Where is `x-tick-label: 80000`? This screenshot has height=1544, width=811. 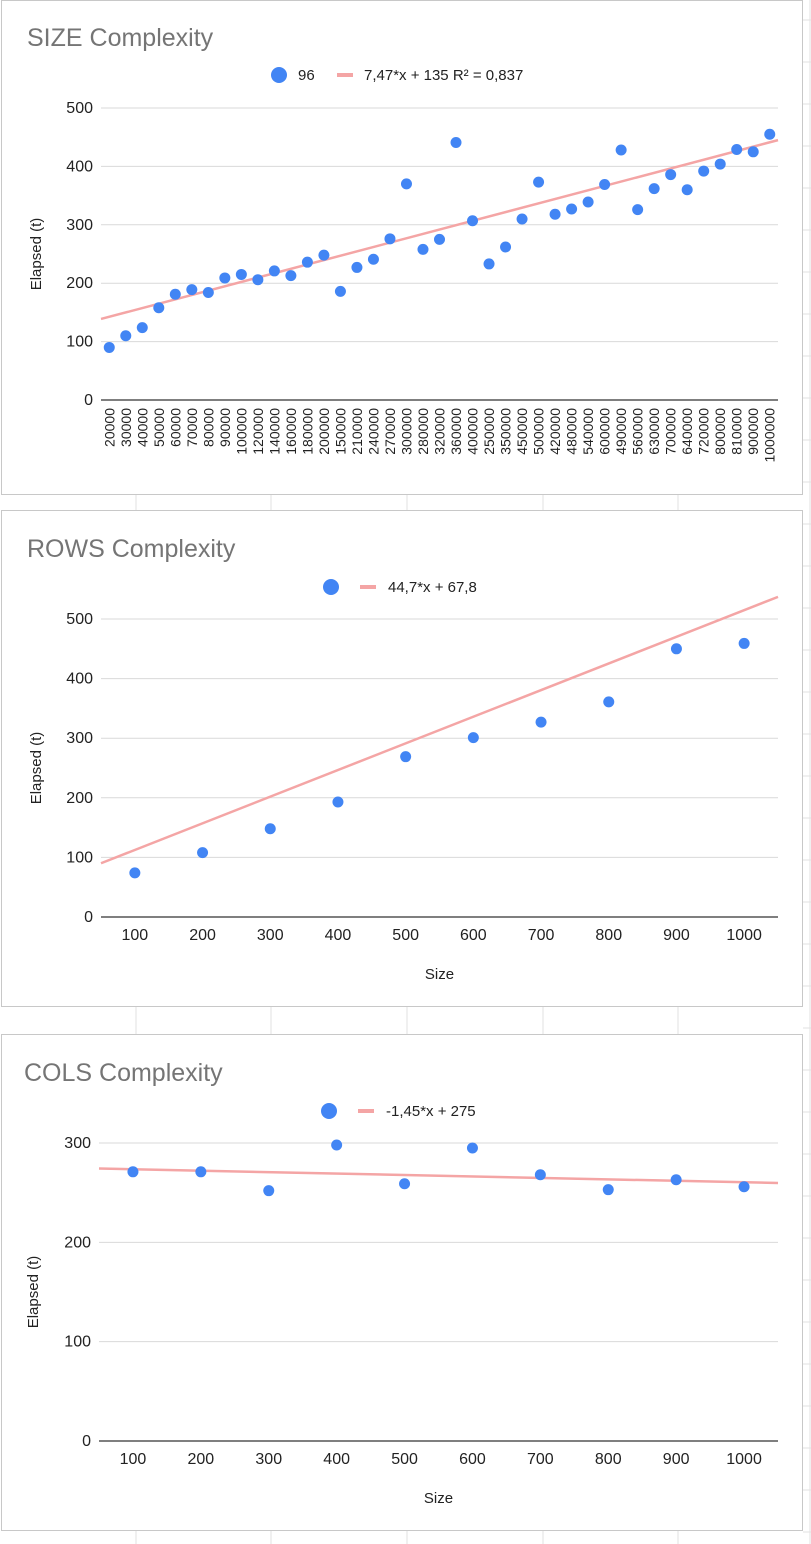
x-tick-label: 80000 is located at coordinates (208, 427).